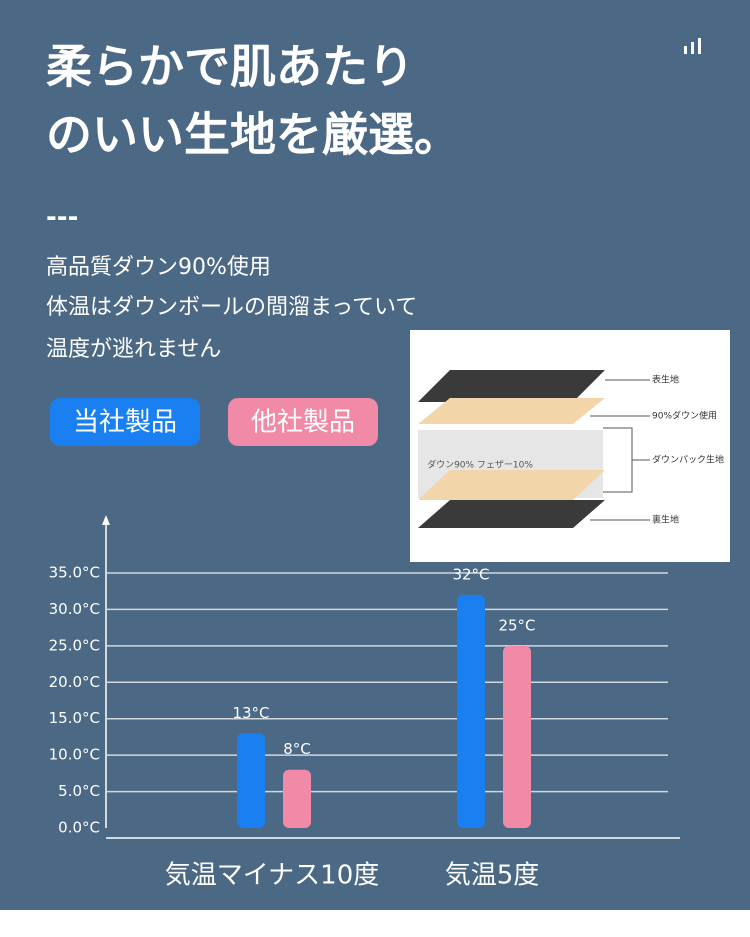  Describe the element at coordinates (74, 573) in the screenshot. I see `y-tick-label: 35.0°C` at that location.